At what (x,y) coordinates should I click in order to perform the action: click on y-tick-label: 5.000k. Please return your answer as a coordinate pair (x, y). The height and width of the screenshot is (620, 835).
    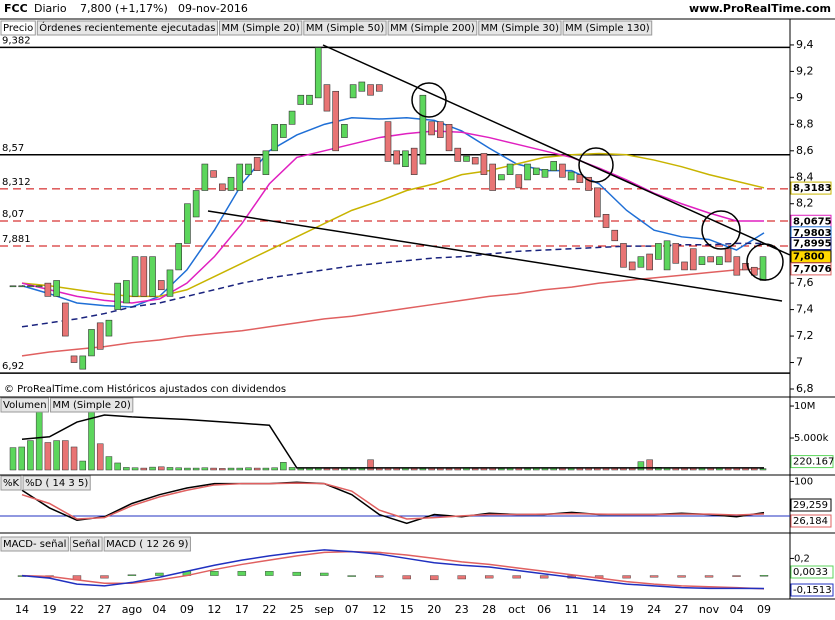
    Looking at the image, I should click on (811, 438).